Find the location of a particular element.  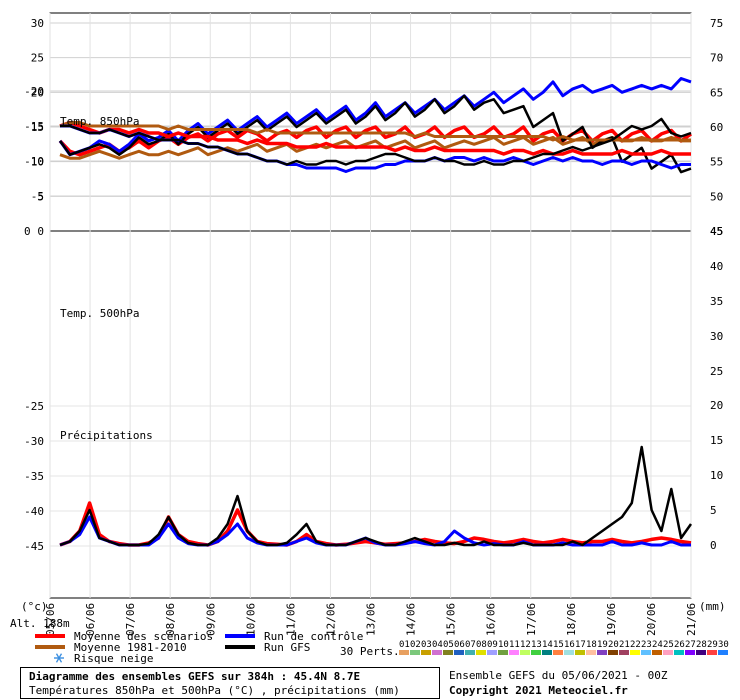

y-right-tick-label: 70 is located at coordinates (716, 58).